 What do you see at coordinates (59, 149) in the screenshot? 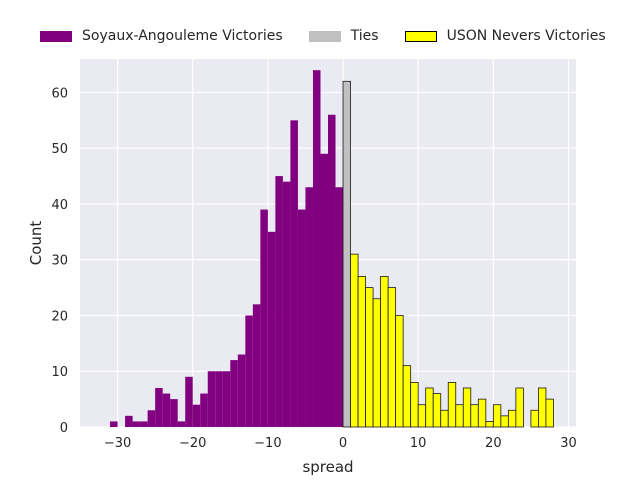
I see `y-tick-label: 50` at bounding box center [59, 149].